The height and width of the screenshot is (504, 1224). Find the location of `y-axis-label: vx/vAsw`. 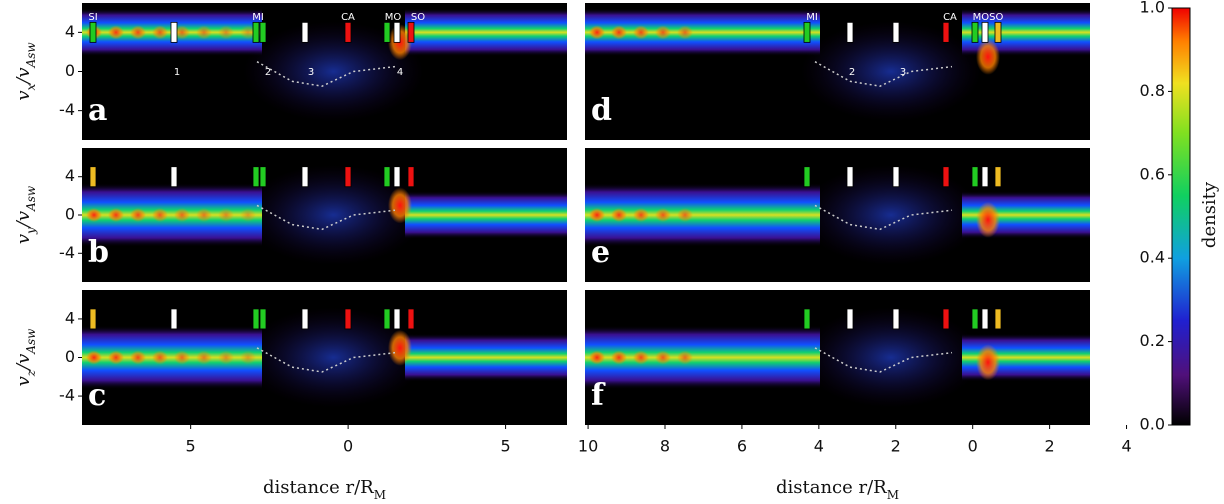

y-axis-label: vx/vAsw is located at coordinates (25, 71).